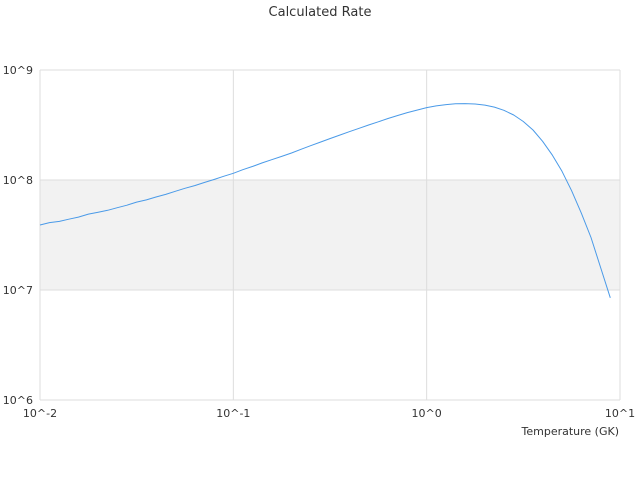 This screenshot has width=640, height=480. I want to click on x-tick-label: 10^1, so click(620, 413).